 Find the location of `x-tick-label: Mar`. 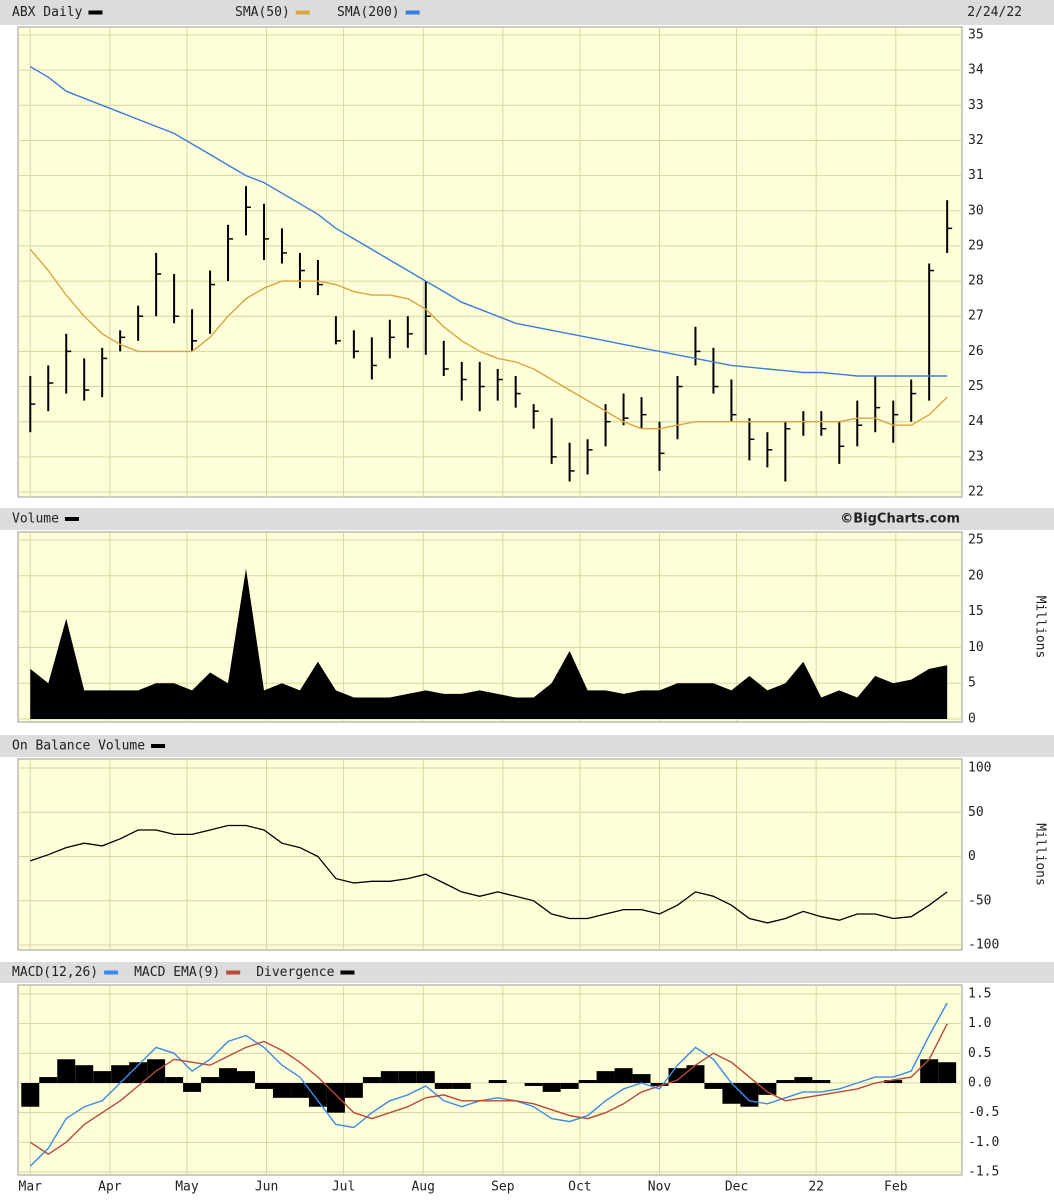

x-tick-label: Mar is located at coordinates (31, 1187).